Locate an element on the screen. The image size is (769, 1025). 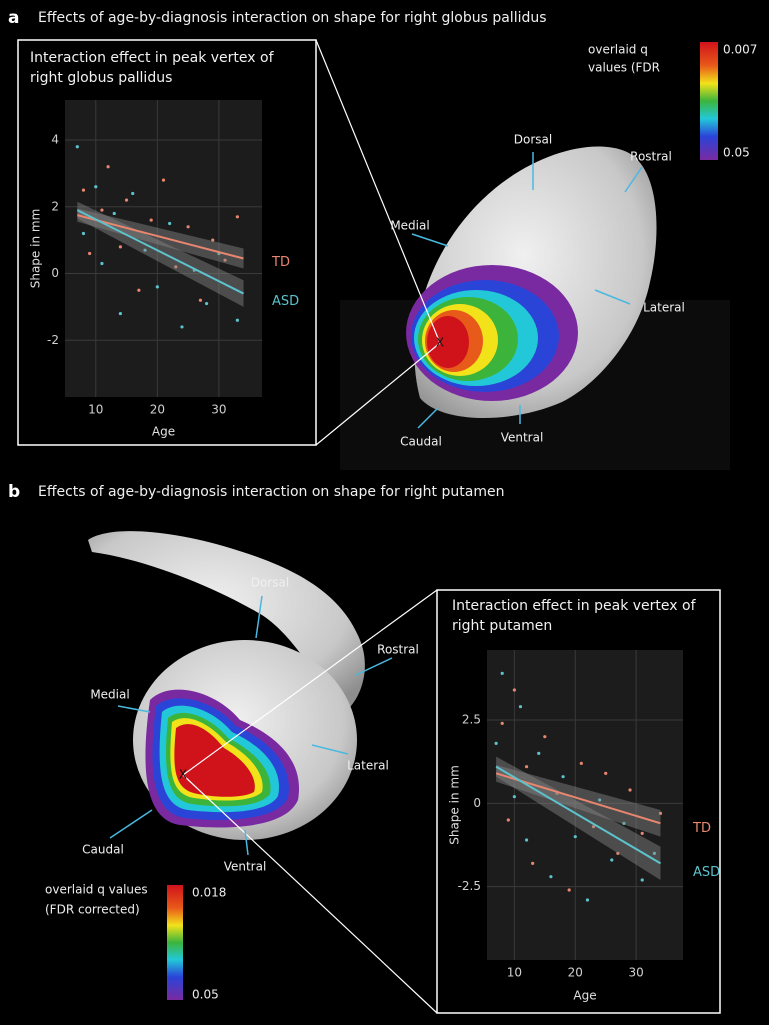
anatomy-label: Ventral is located at coordinates (522, 438).